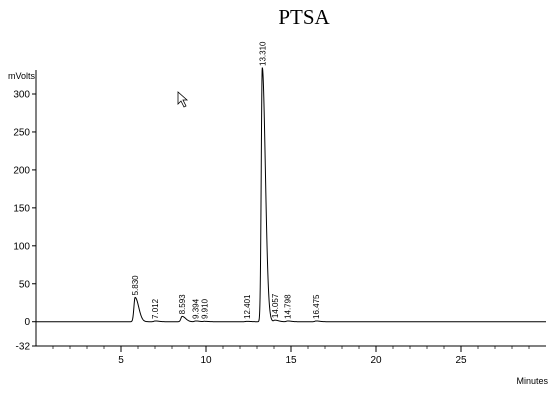 The width and height of the screenshot is (560, 400). I want to click on peak-retention-label: 12.401, so click(247, 306).